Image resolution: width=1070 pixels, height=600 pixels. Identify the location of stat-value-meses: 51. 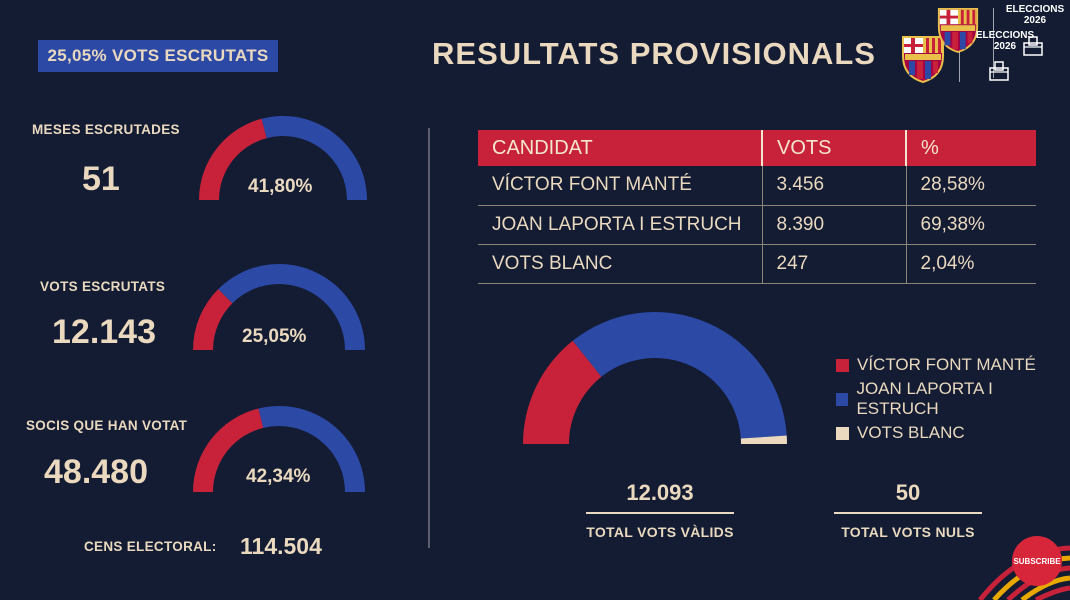
(101, 179).